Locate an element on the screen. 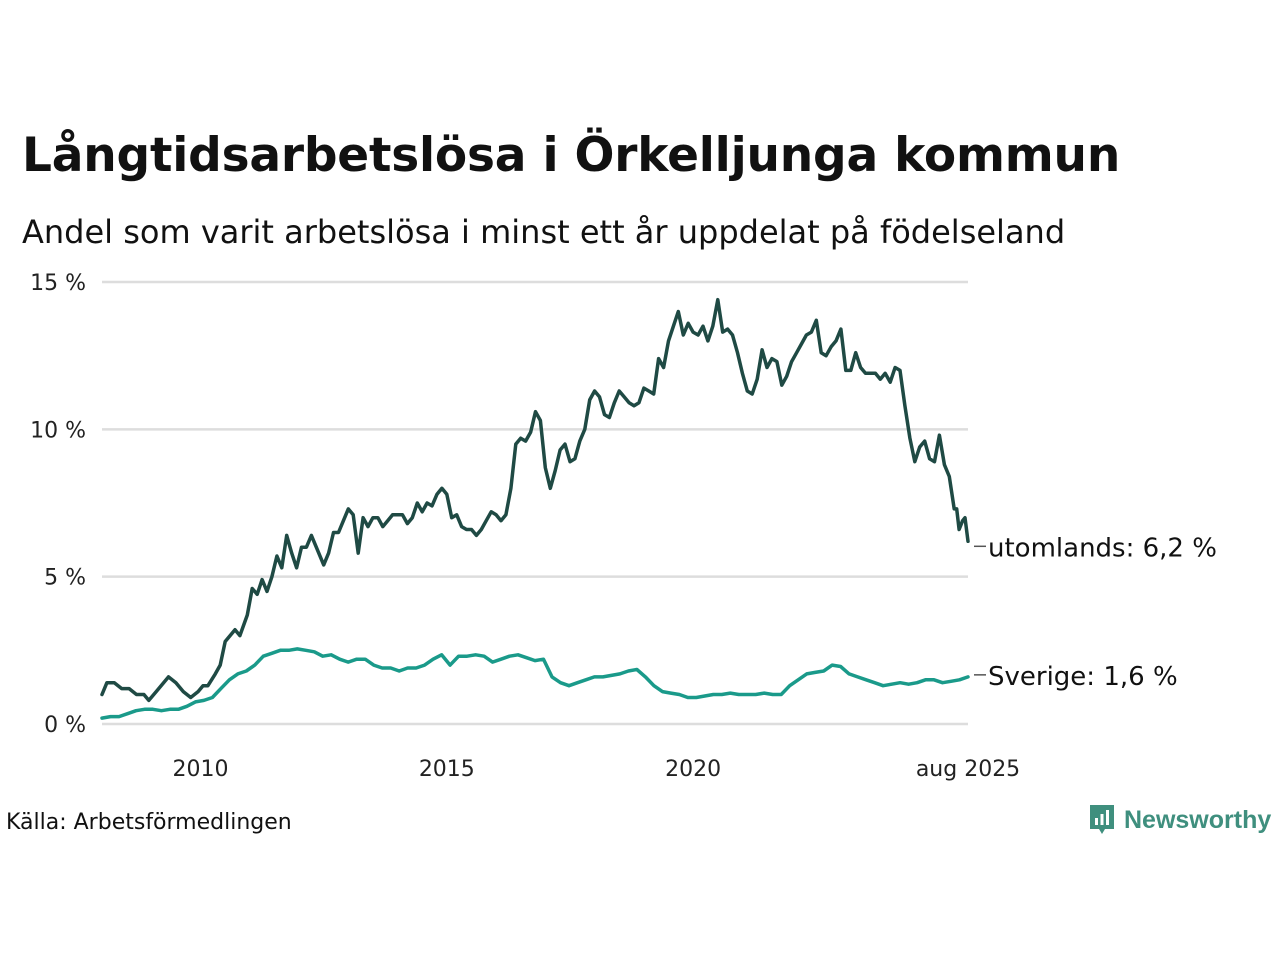 The width and height of the screenshot is (1280, 960). end-label-sverige: Sverige: 1,6 % is located at coordinates (1083, 677).